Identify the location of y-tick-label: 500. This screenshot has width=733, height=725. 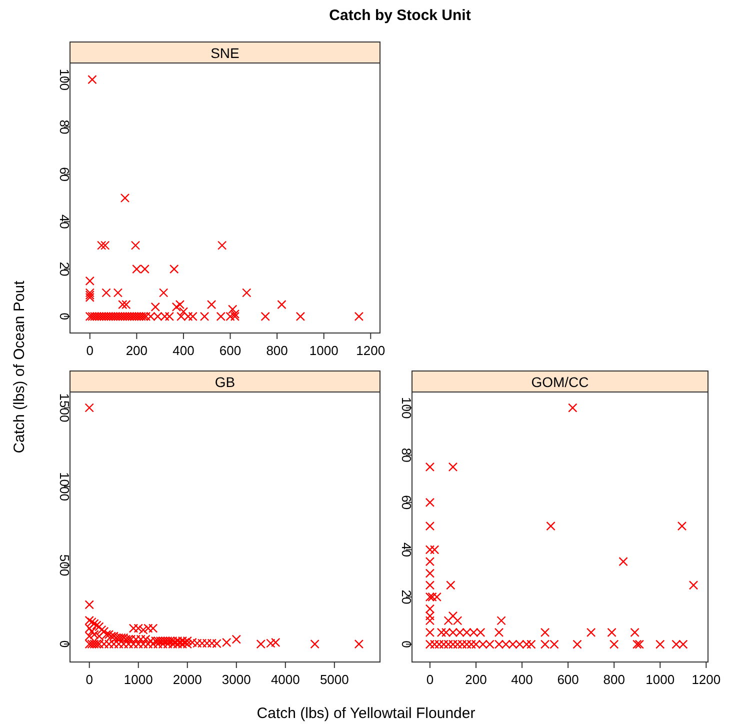
(64, 565).